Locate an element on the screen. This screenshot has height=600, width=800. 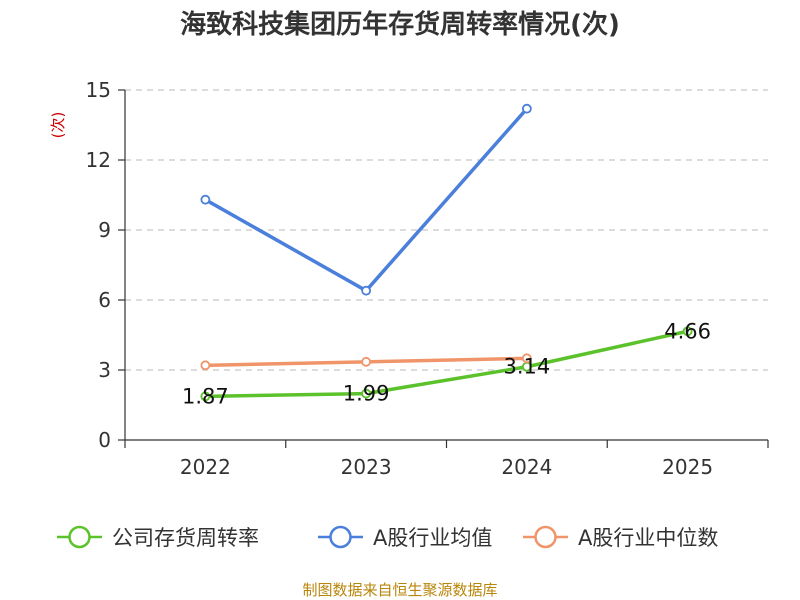
x-tick-label: 2025 is located at coordinates (687, 467).